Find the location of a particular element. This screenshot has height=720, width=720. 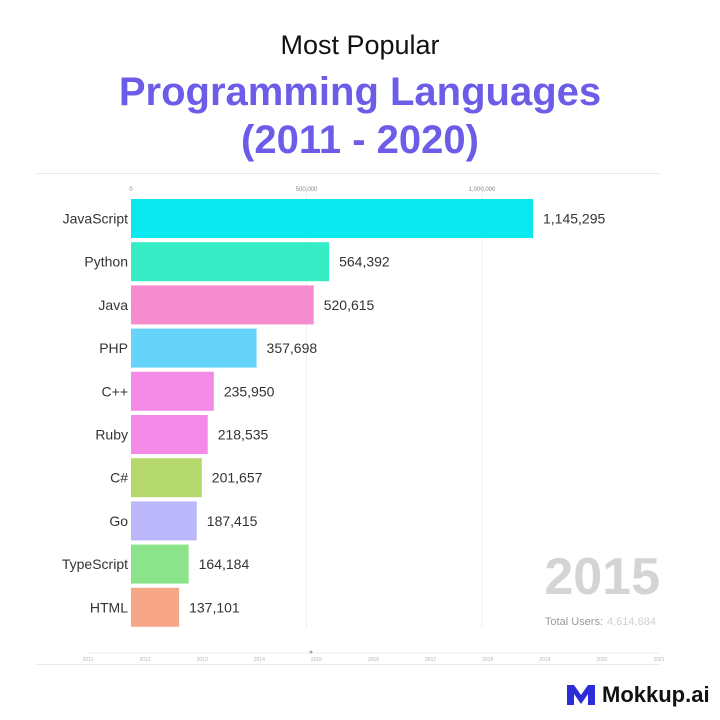

value-label: 520,615 is located at coordinates (349, 305).